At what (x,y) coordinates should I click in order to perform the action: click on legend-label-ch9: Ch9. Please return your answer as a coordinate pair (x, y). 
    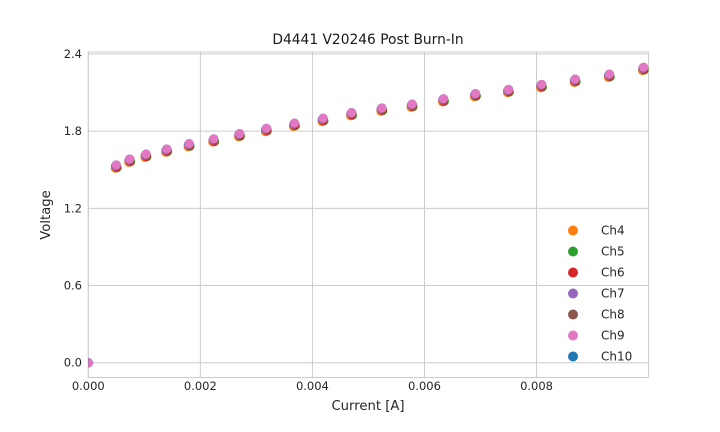
    Looking at the image, I should click on (613, 336).